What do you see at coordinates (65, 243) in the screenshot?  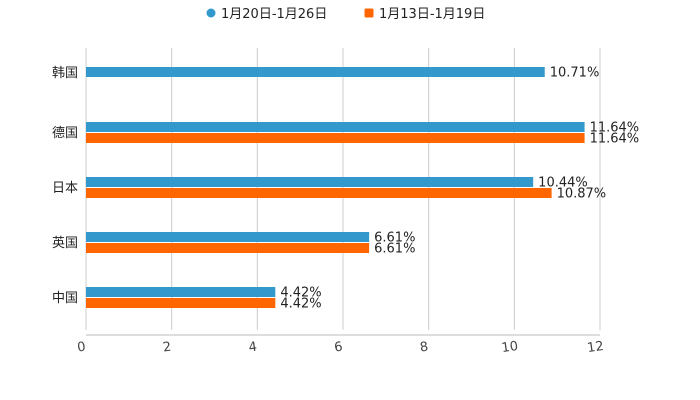 I see `category-label: 英国` at bounding box center [65, 243].